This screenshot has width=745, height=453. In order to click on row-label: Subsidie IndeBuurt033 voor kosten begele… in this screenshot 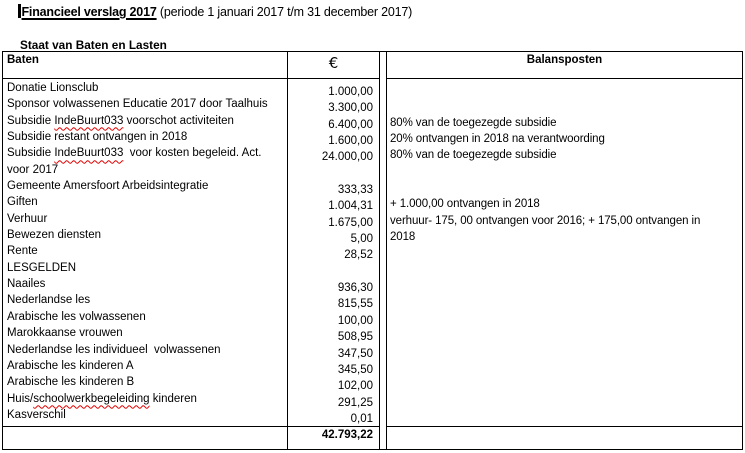, I will do `click(147, 153)`.